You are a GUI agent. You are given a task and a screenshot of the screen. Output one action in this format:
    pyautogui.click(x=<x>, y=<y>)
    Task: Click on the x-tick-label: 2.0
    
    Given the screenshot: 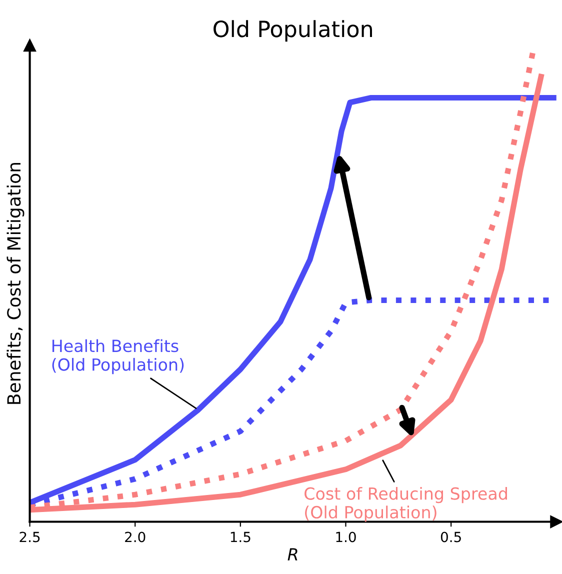 What is the action you would take?
    pyautogui.click(x=135, y=537)
    